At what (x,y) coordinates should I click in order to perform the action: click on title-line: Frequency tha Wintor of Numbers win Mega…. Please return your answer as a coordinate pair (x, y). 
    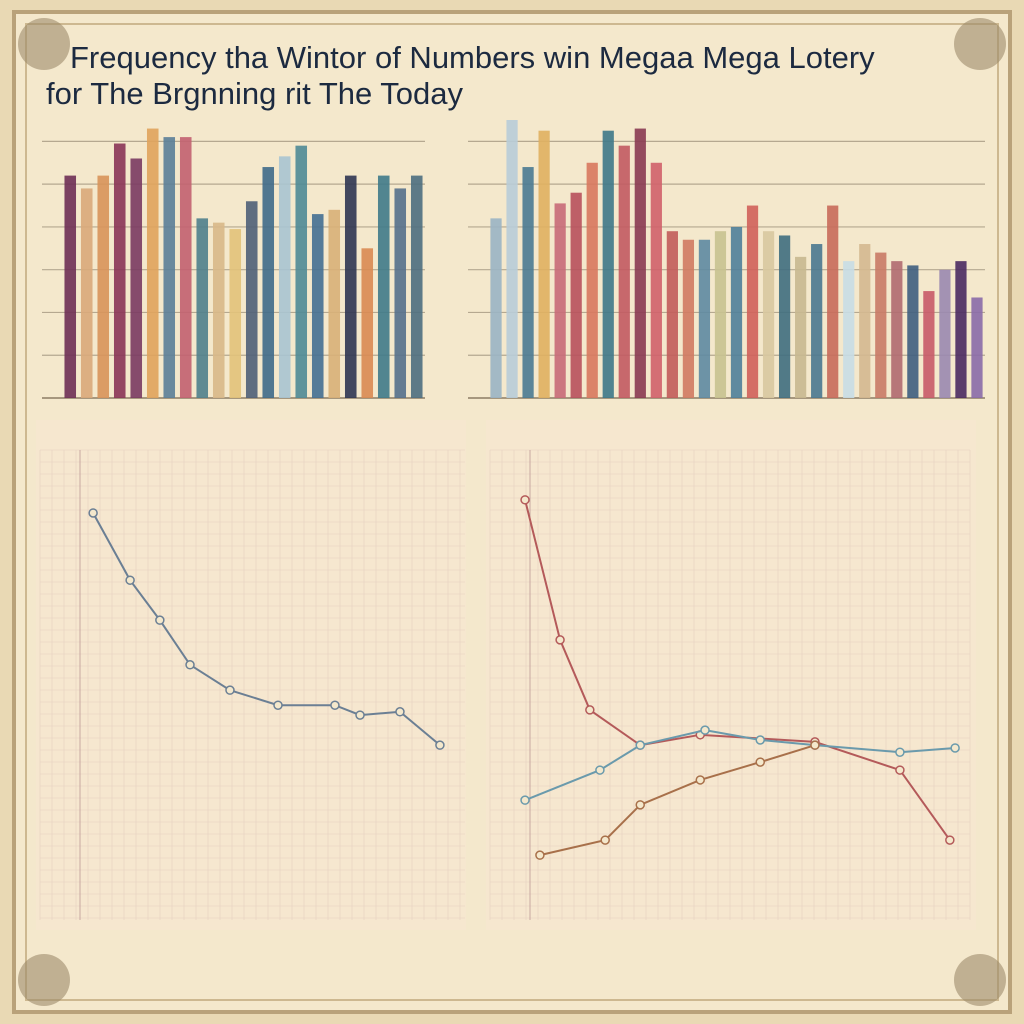
    Looking at the image, I should click on (472, 57).